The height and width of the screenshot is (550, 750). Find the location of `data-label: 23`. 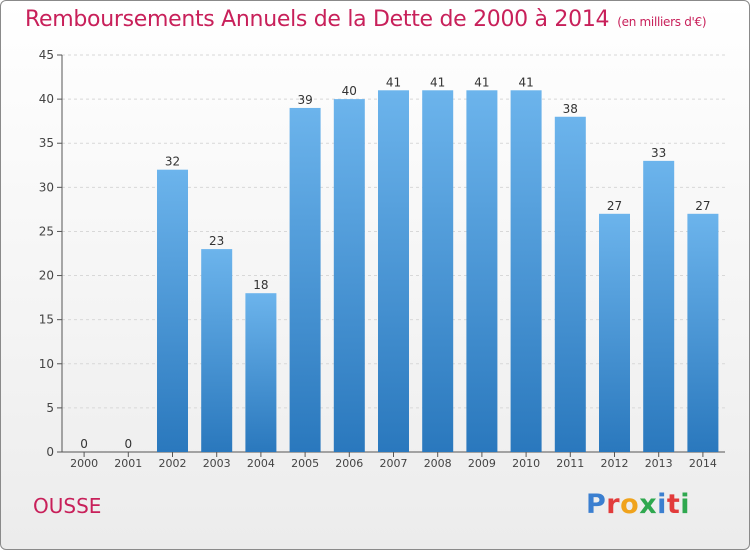

data-label: 23 is located at coordinates (216, 241).